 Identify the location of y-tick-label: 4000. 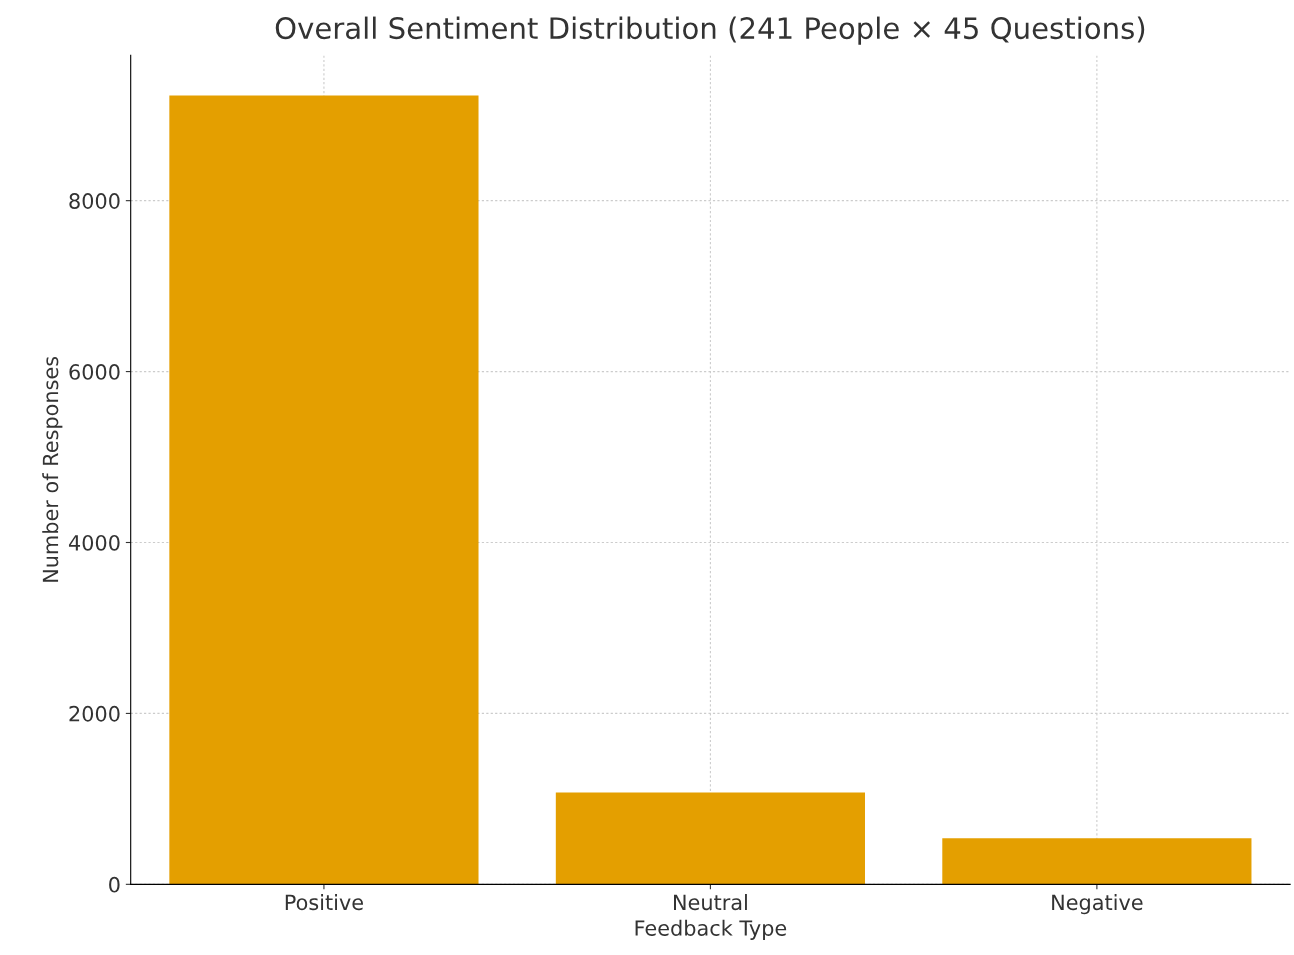
(94, 542).